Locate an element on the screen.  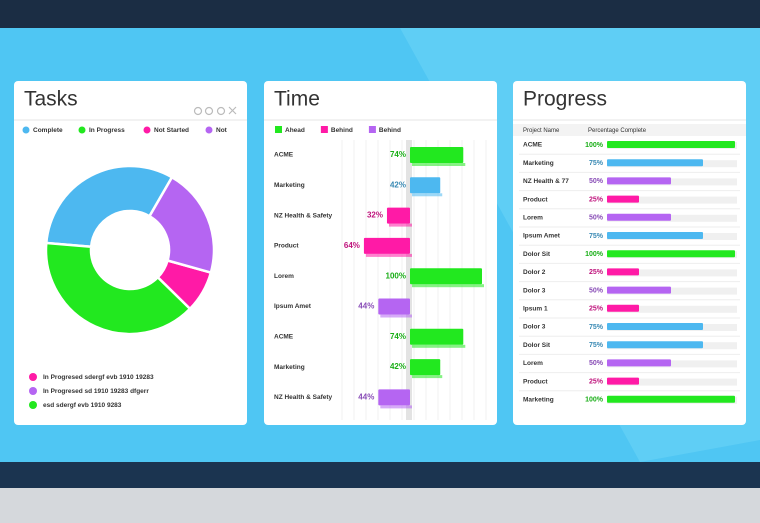
row-label: Product is located at coordinates (535, 199).